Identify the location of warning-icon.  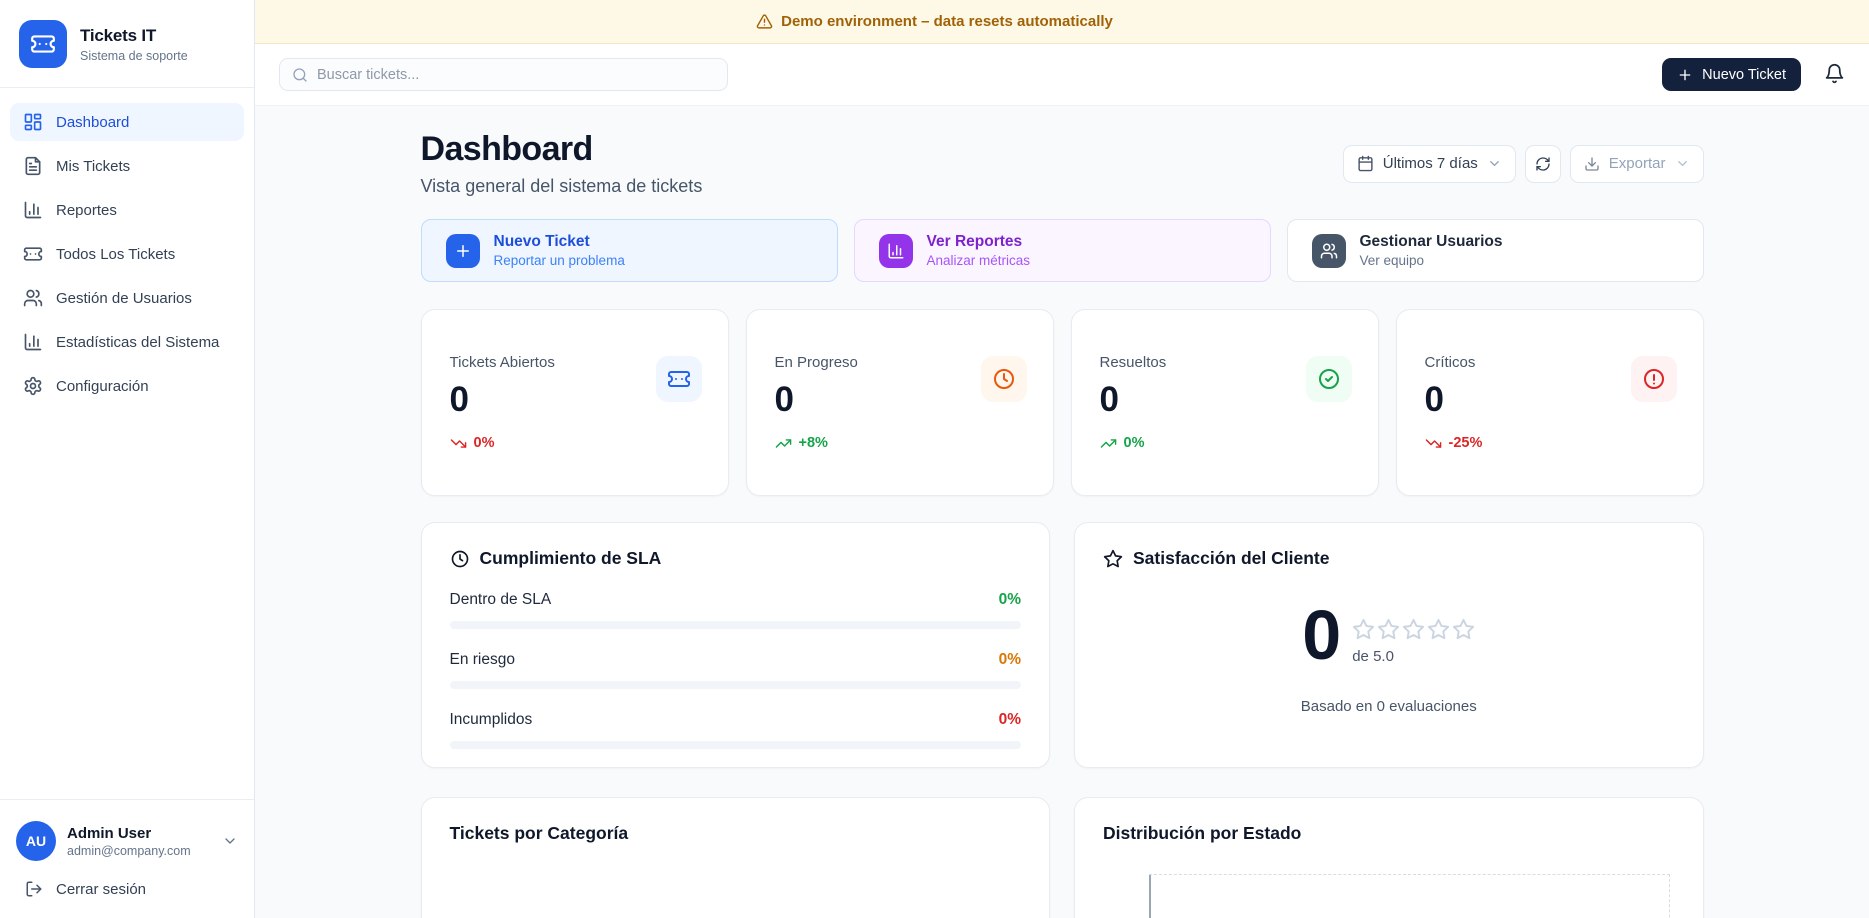
(764, 21).